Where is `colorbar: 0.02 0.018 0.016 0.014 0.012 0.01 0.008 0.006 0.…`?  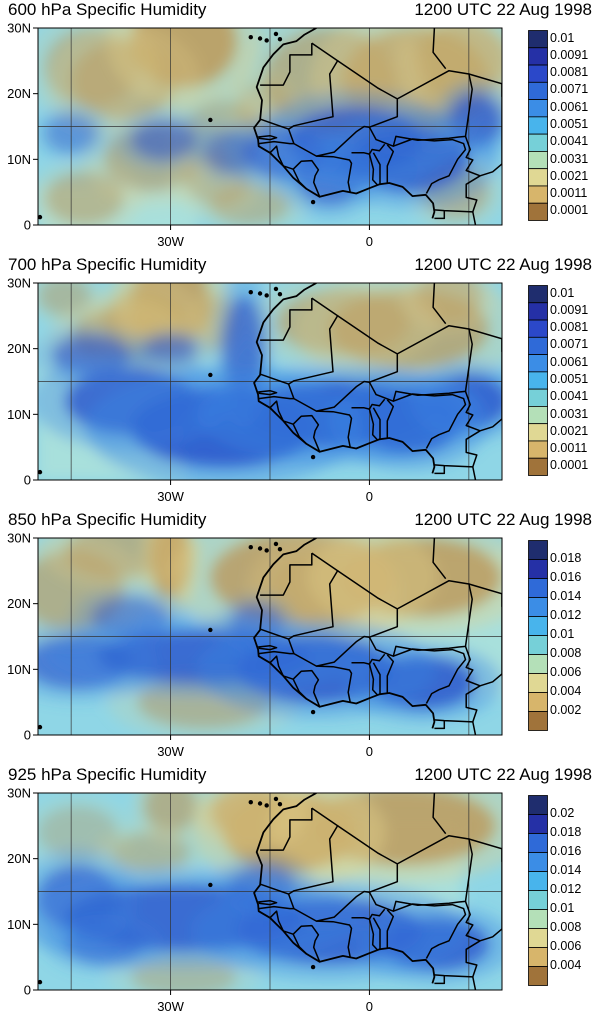 colorbar: 0.02 0.018 0.016 0.014 0.012 0.01 0.008 0.006 0.… is located at coordinates (564, 890).